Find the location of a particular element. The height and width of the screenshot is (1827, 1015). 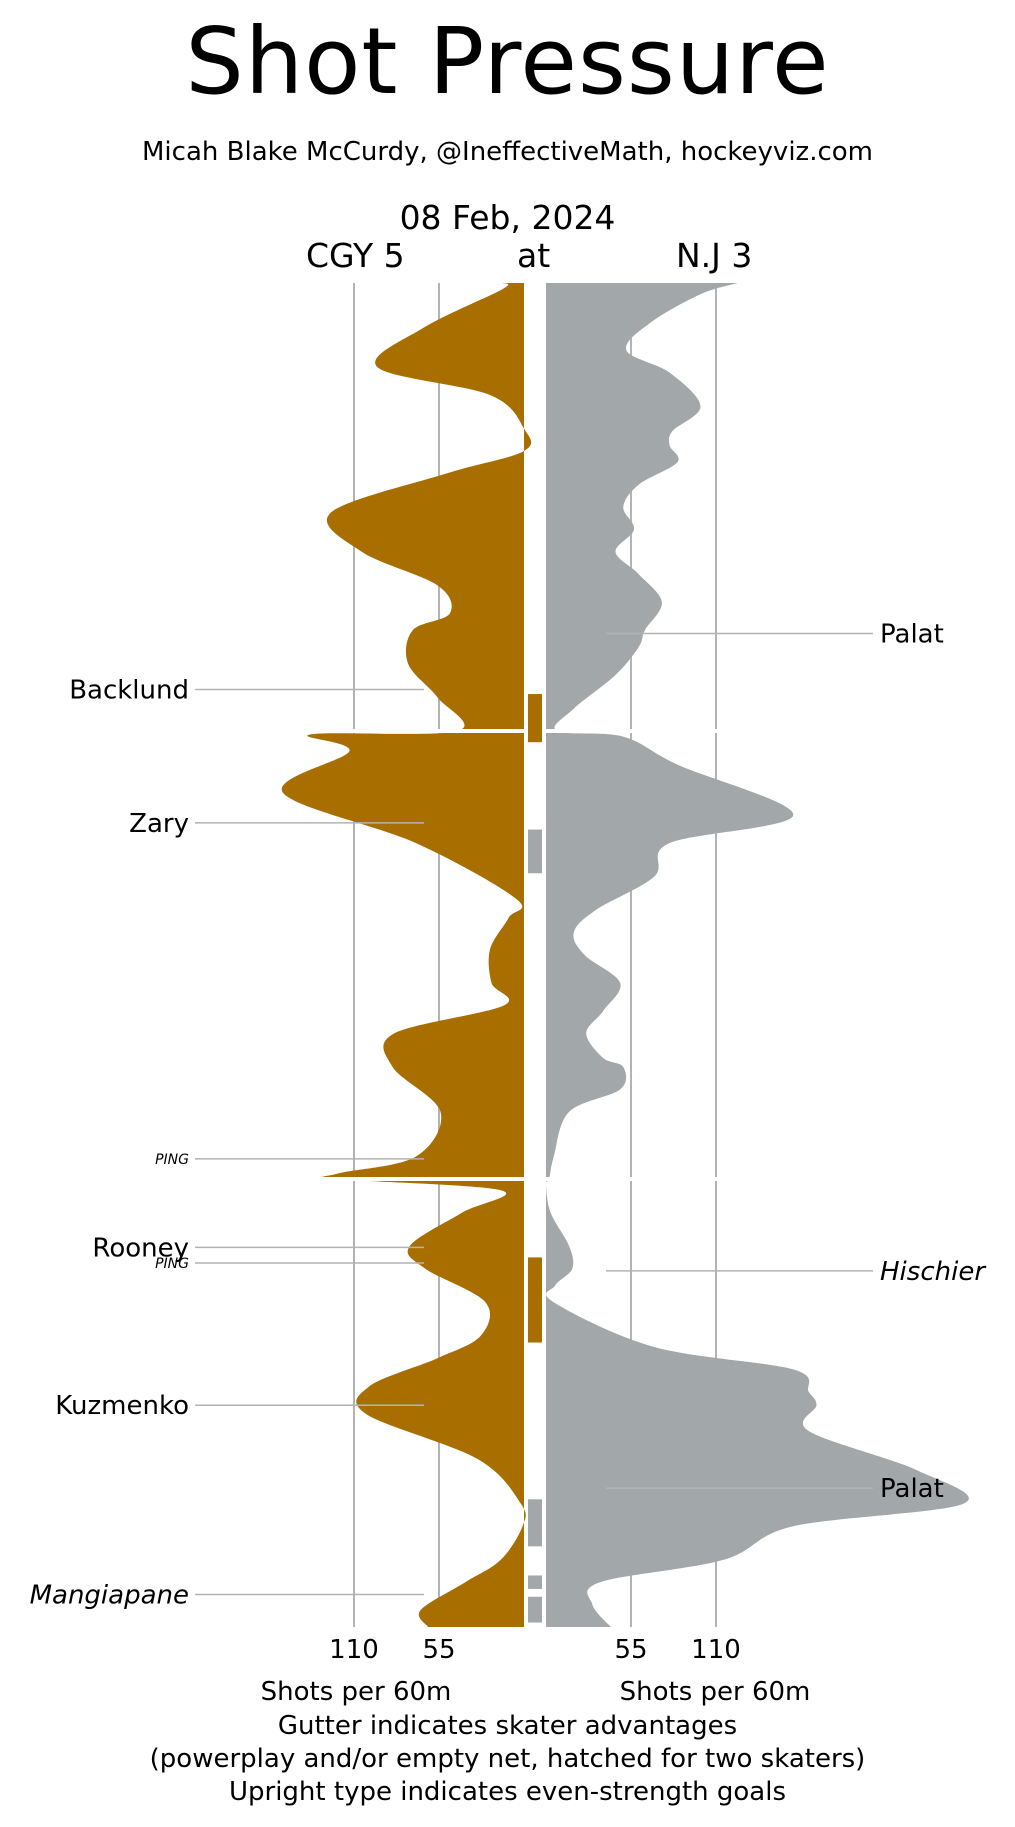

away-goal-label-3: Rooney is located at coordinates (140, 1248).